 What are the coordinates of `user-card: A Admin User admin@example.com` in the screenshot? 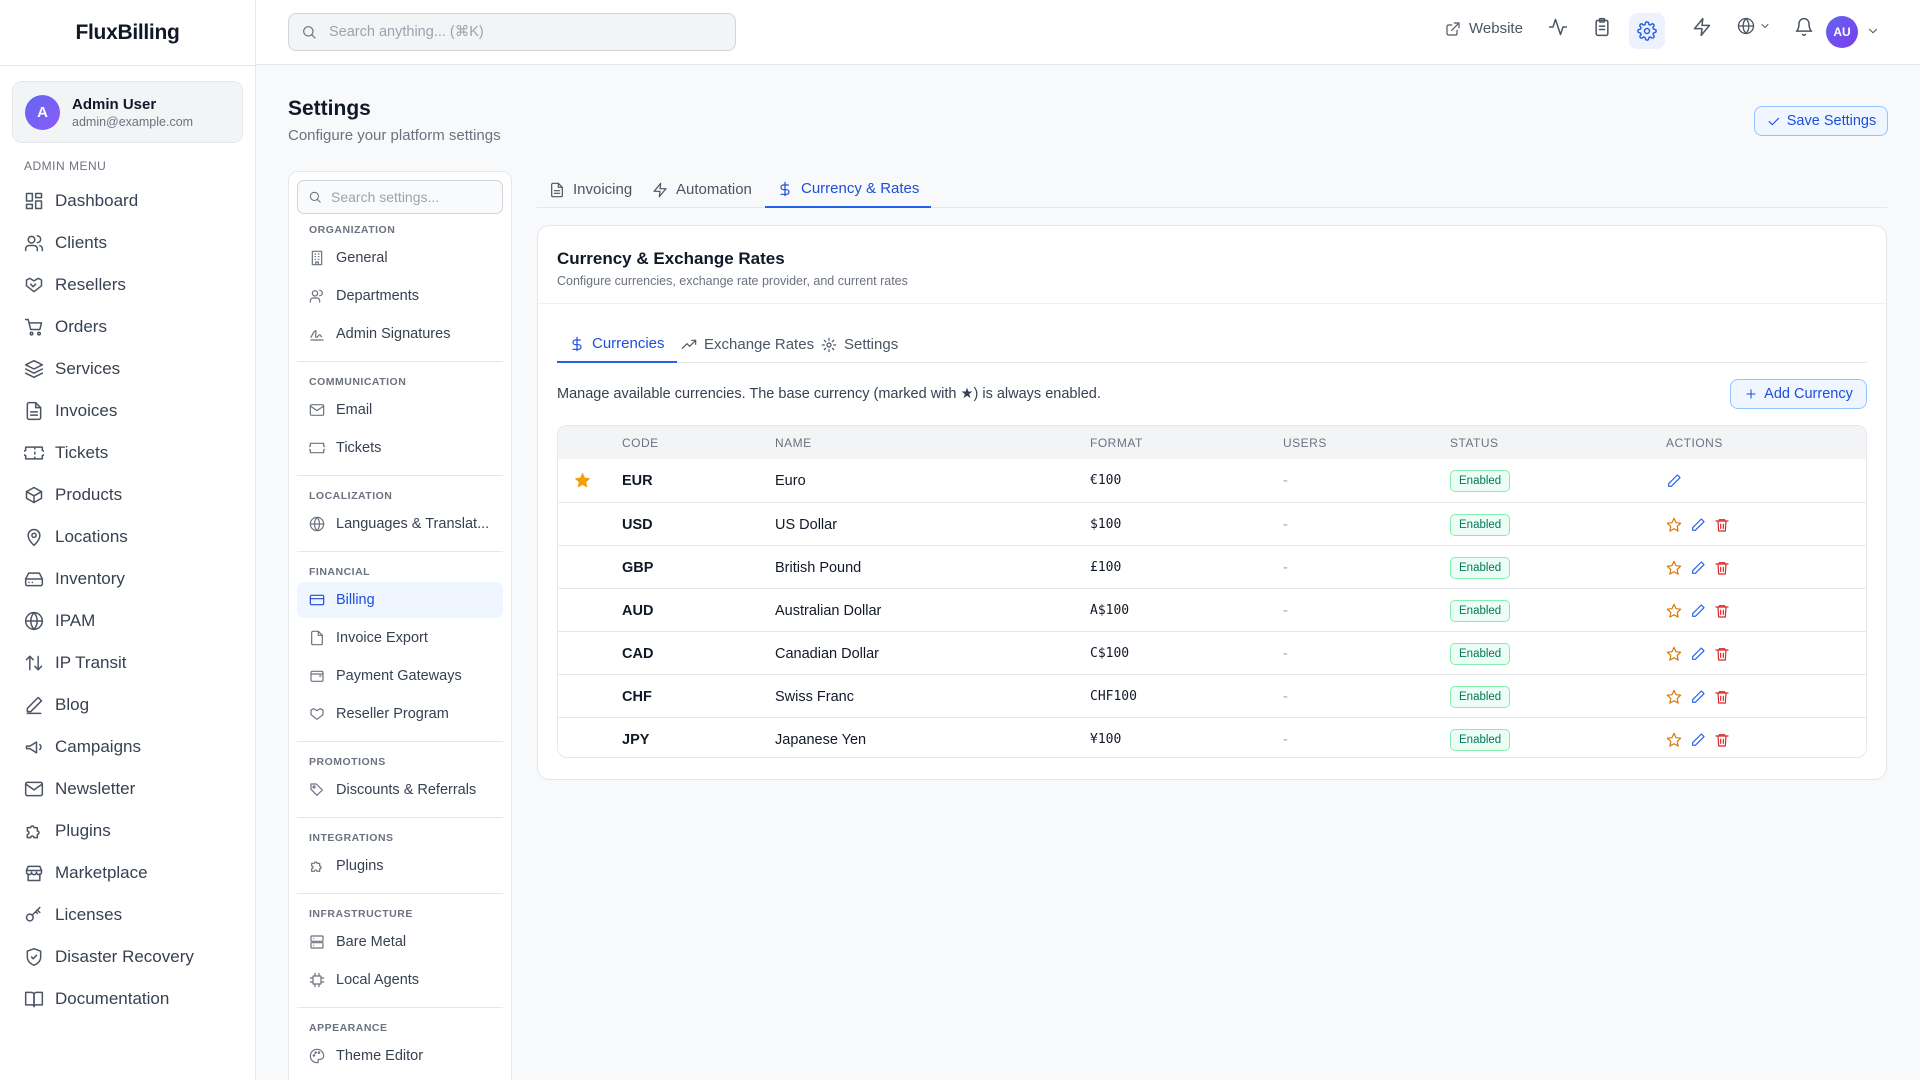 It's located at (127, 112).